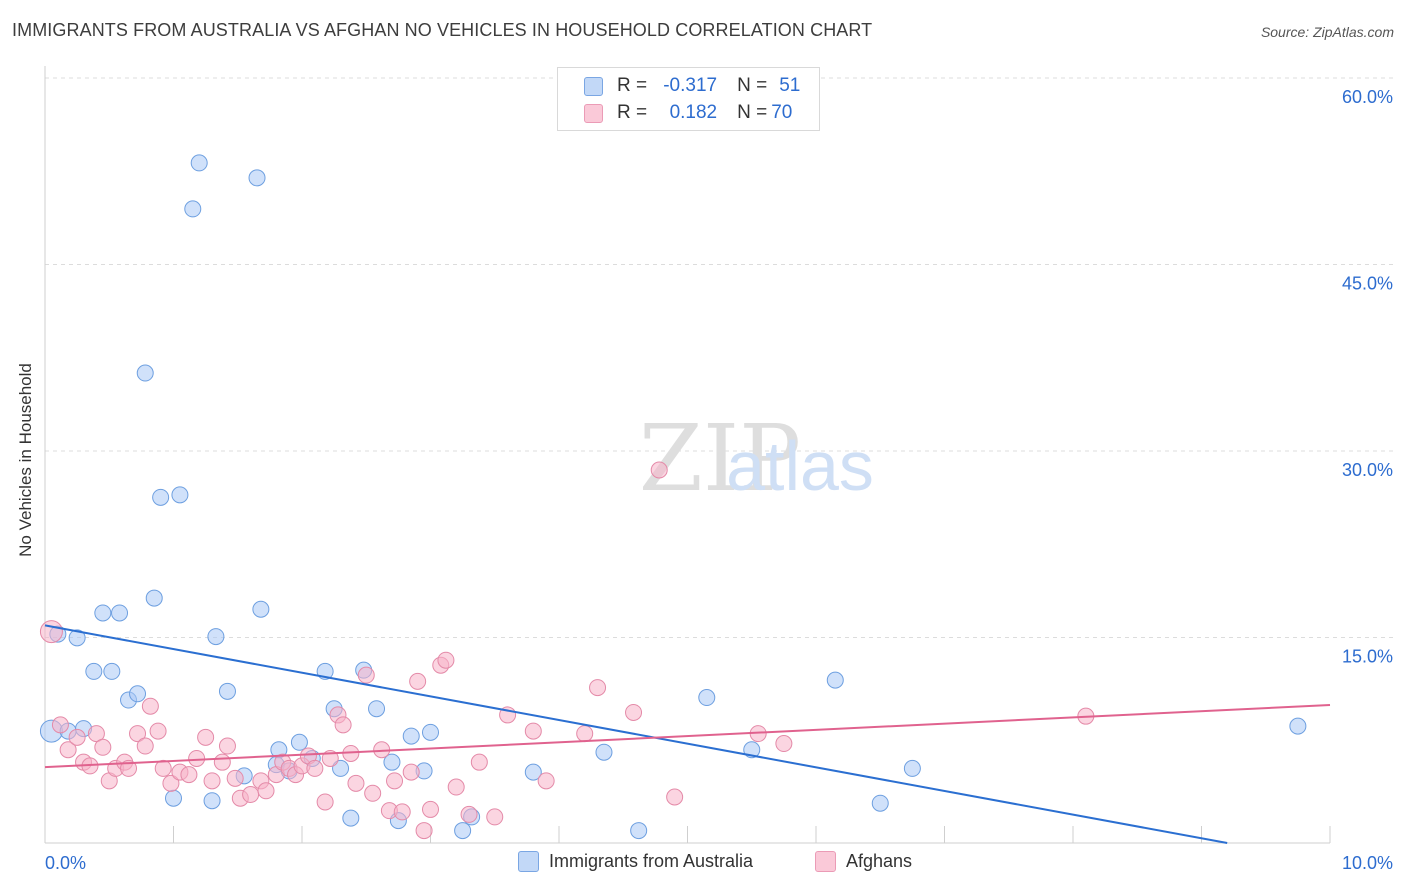 Image resolution: width=1406 pixels, height=892 pixels. What do you see at coordinates (693, 112) in the screenshot?
I see `legend-r-value: 0.182` at bounding box center [693, 112].